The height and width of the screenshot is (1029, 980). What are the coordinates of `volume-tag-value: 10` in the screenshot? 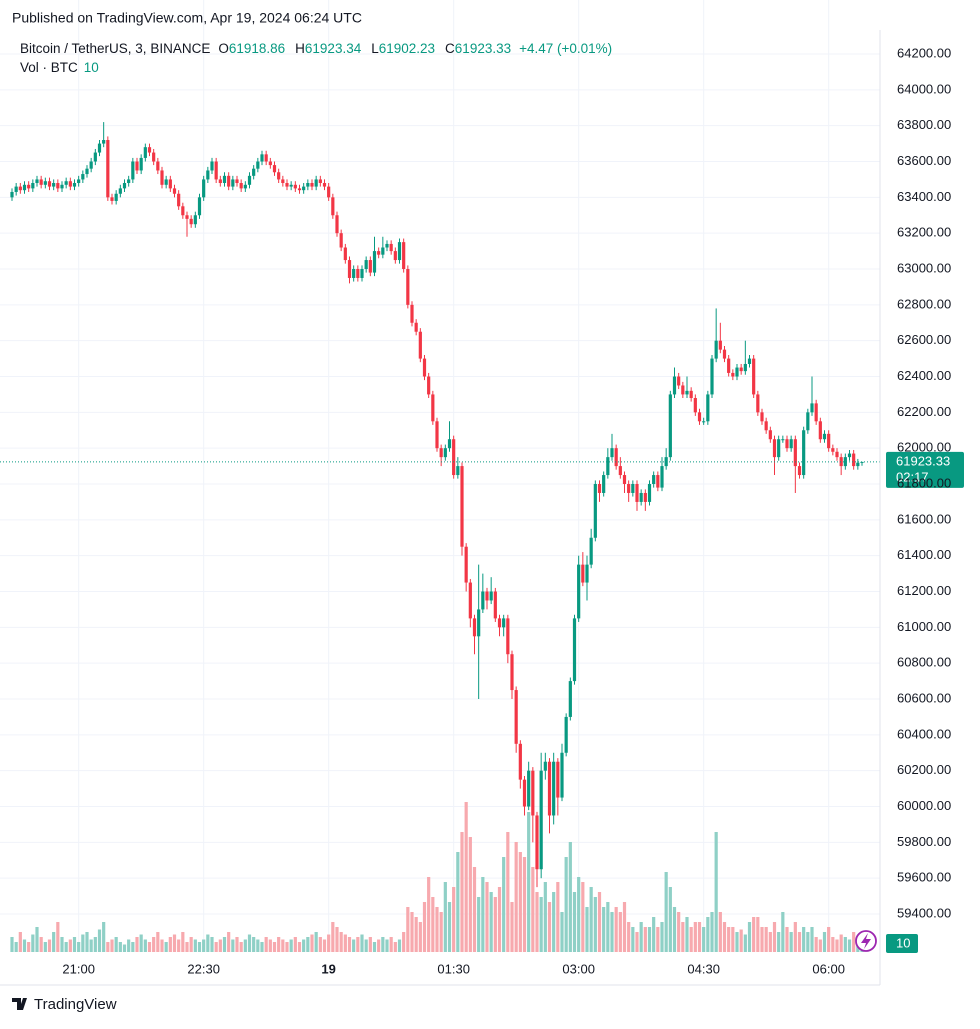 It's located at (903, 942).